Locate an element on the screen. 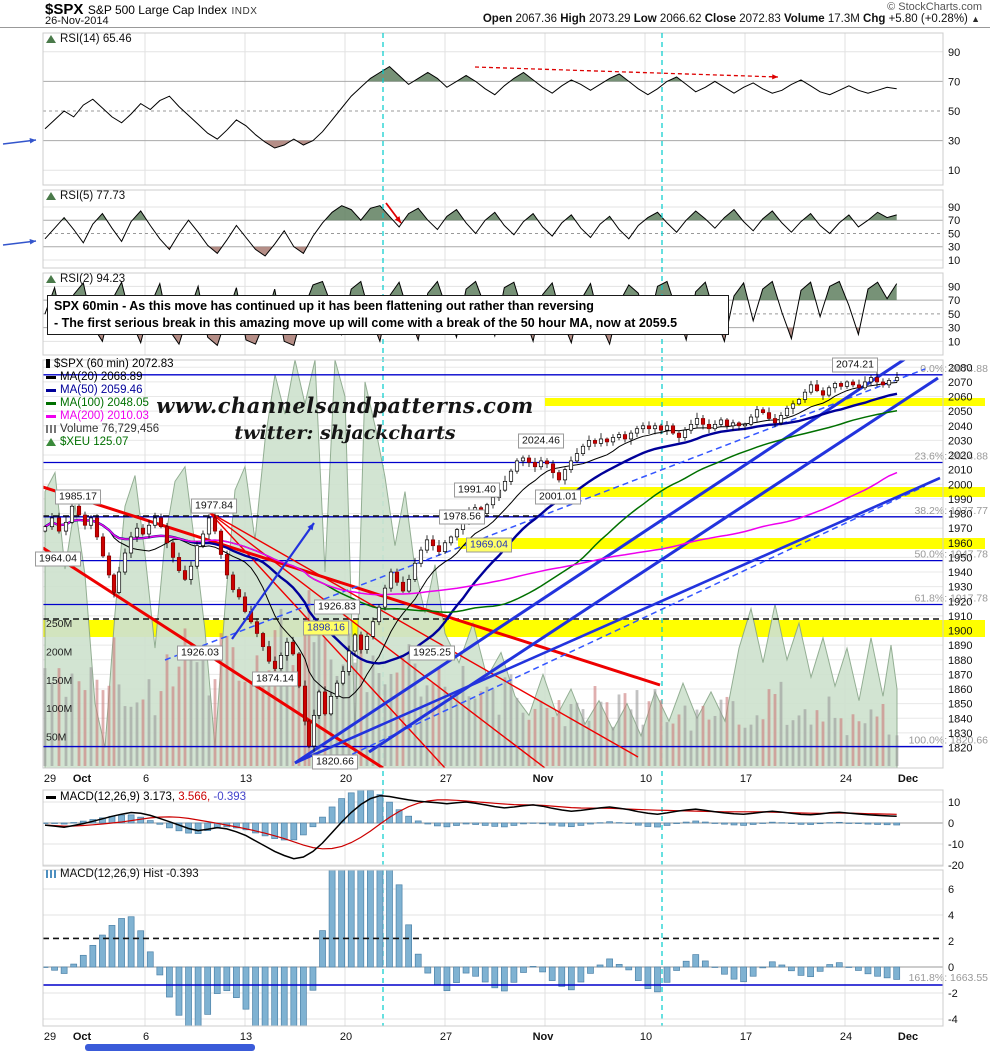  axis-tick-label: 0 is located at coordinates (951, 824).